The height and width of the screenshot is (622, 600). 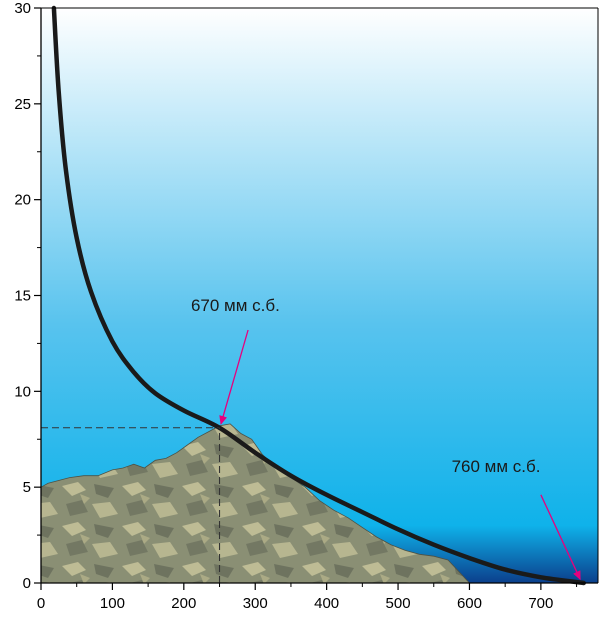 What do you see at coordinates (22, 391) in the screenshot?
I see `y-tick-label: 10` at bounding box center [22, 391].